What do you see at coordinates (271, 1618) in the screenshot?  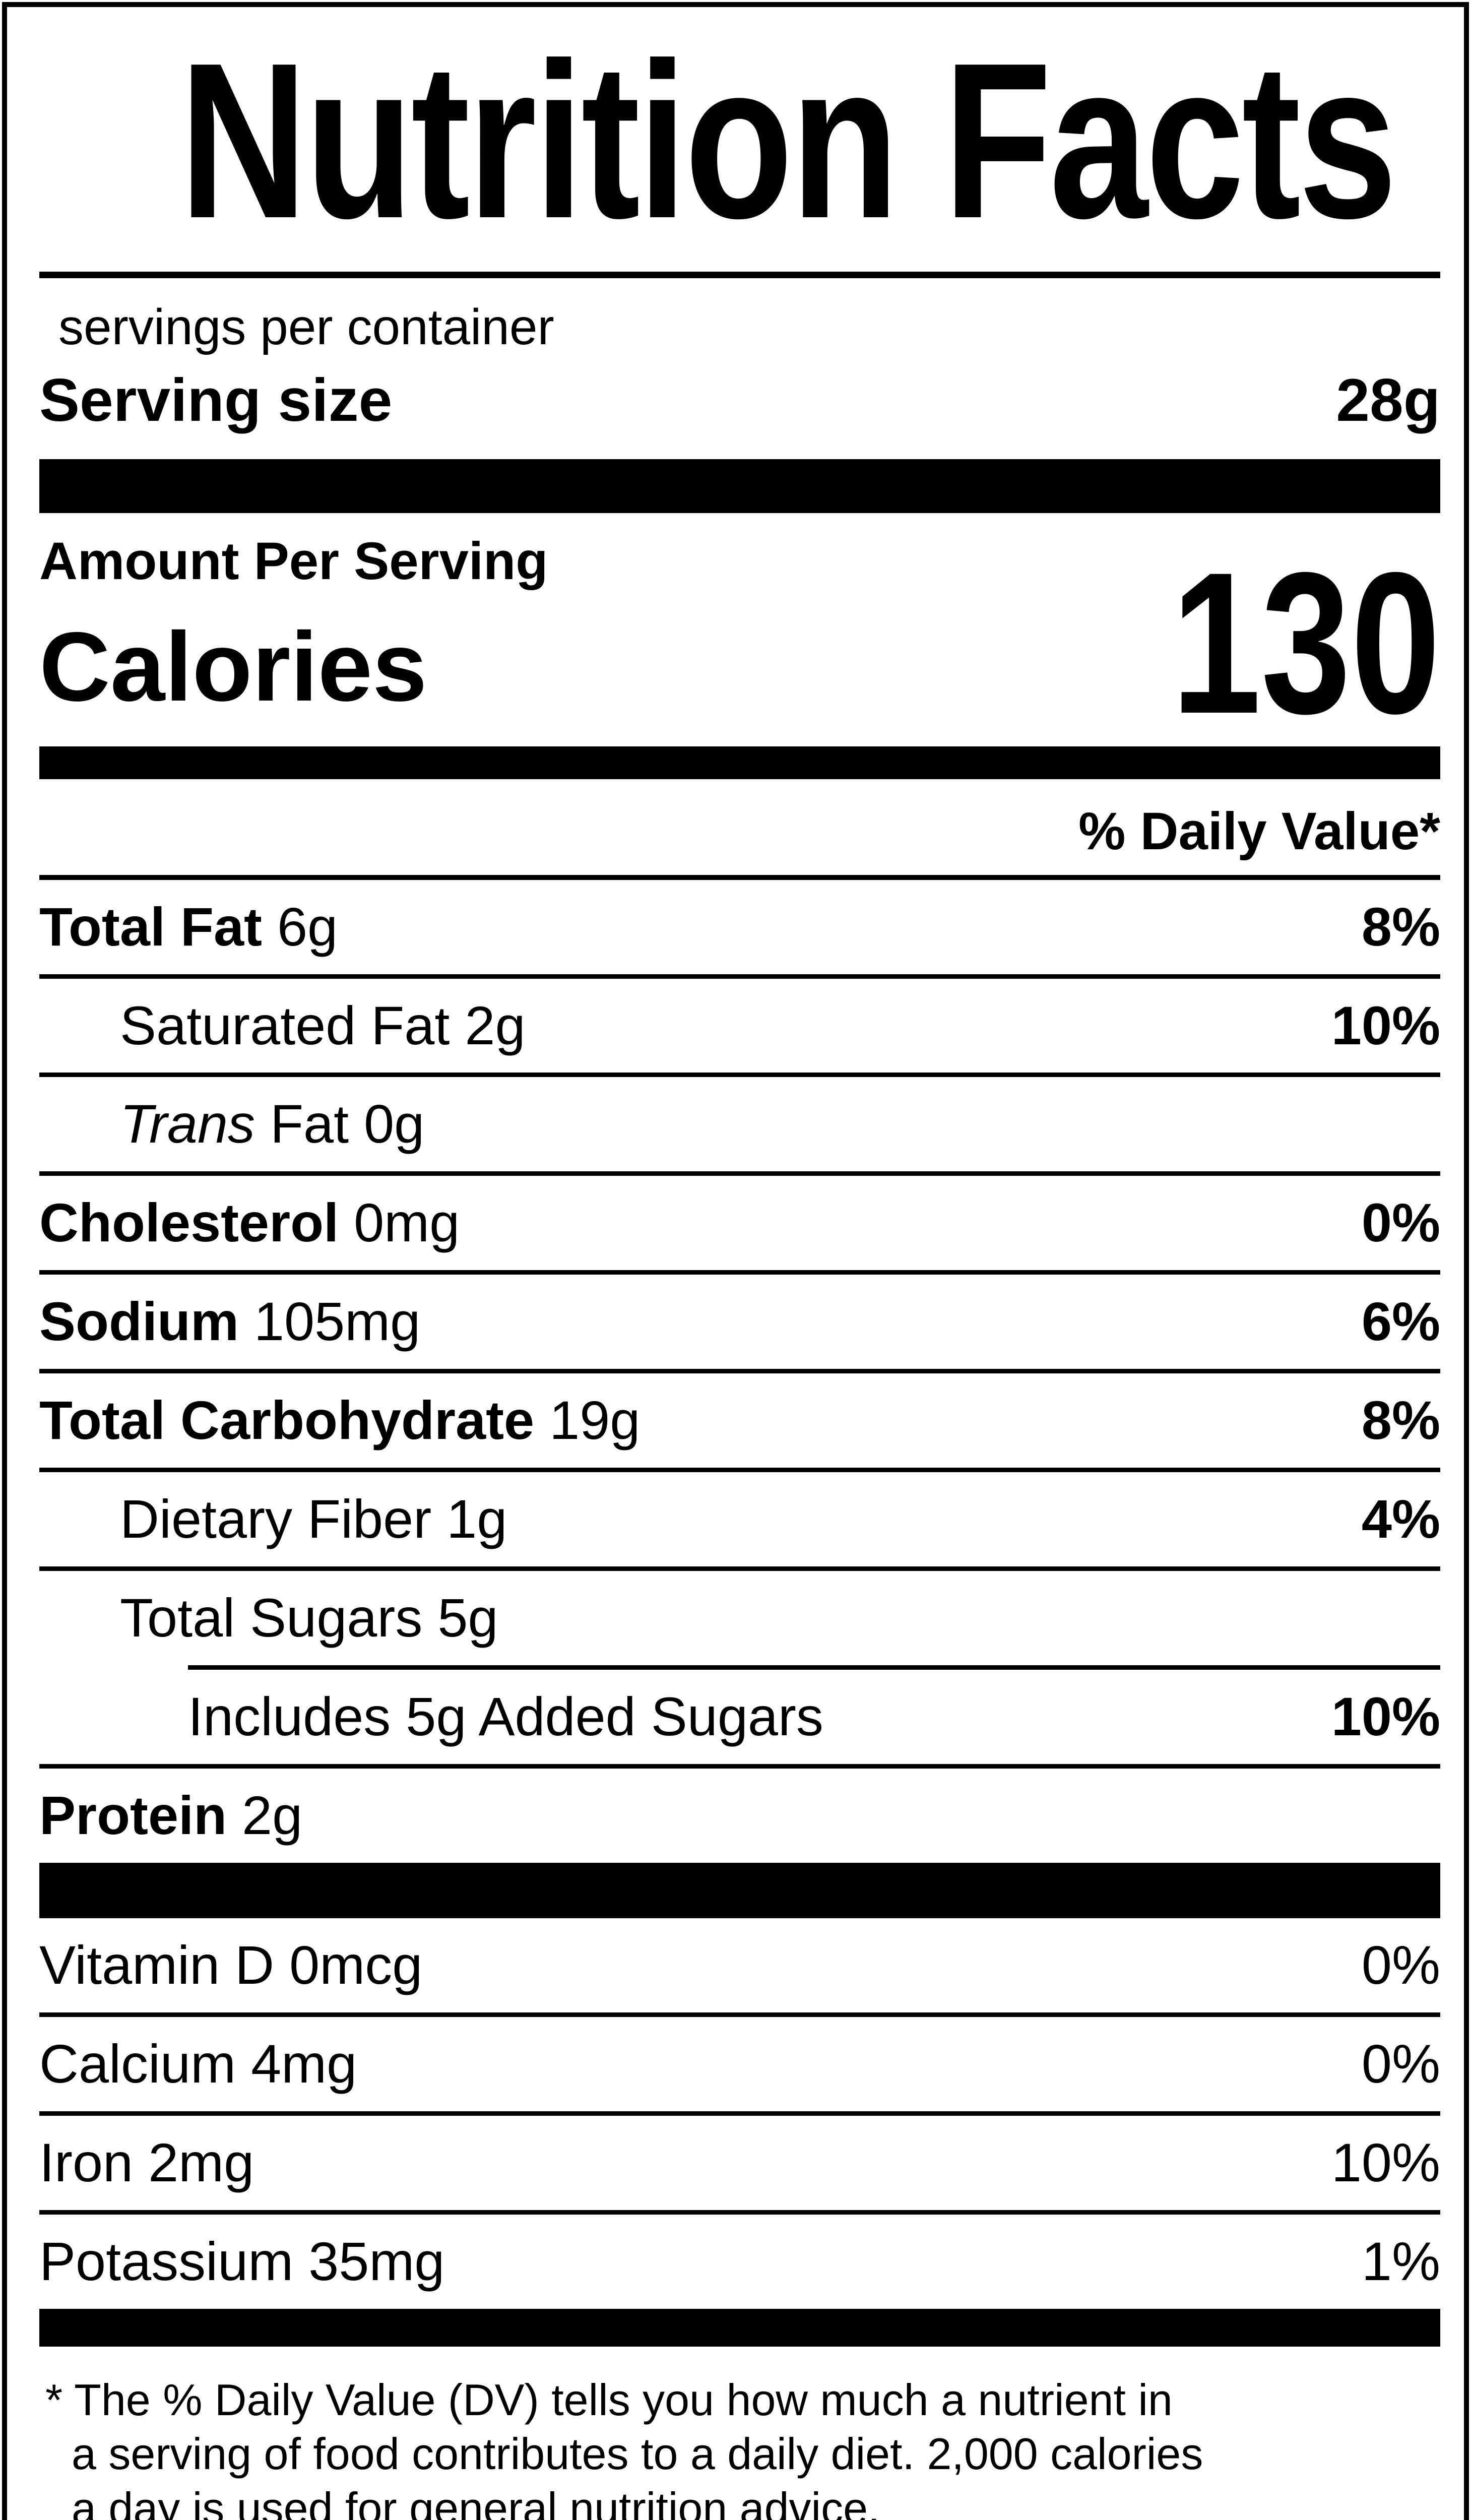 I see `nutrient-name: Total Sugars` at bounding box center [271, 1618].